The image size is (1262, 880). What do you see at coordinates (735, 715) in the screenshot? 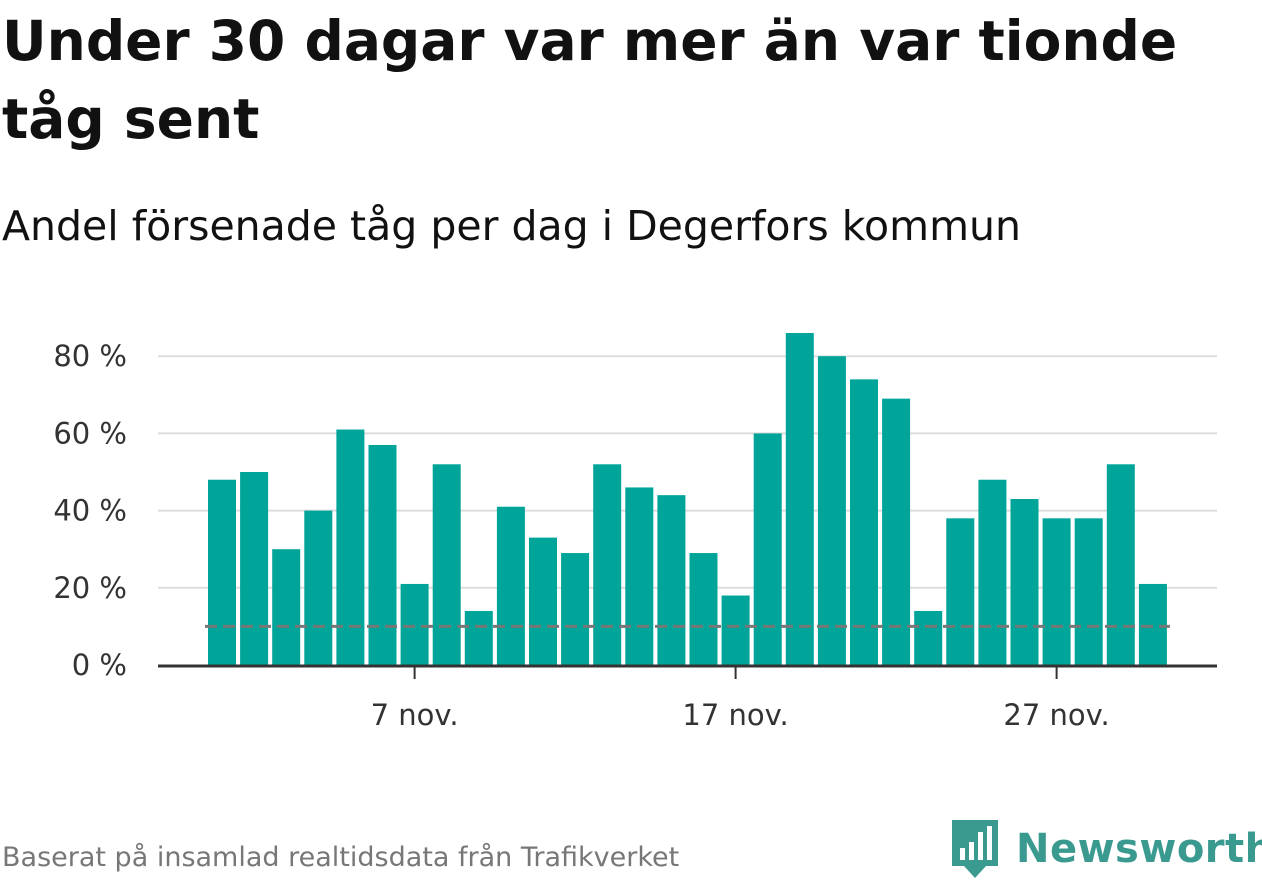
I see `x-tick-label: 17 nov.` at bounding box center [735, 715].